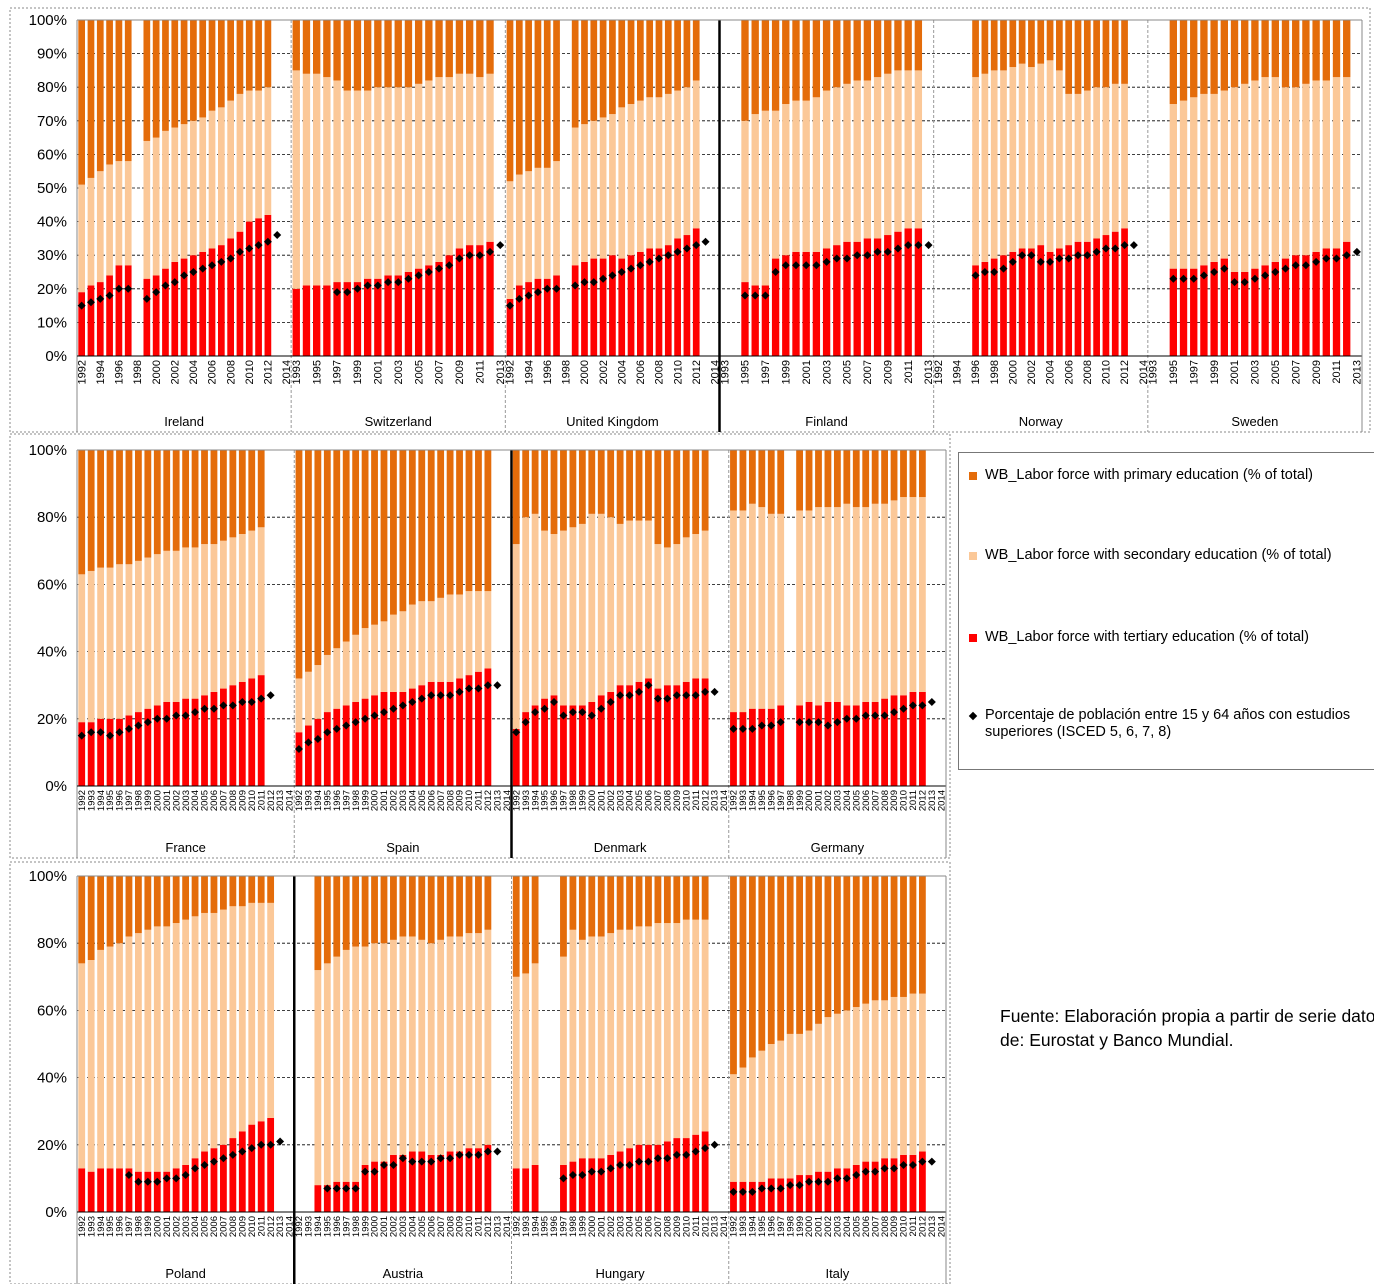 The image size is (1374, 1284). What do you see at coordinates (564, 800) in the screenshot?
I see `x-tick-label: 1997` at bounding box center [564, 800].